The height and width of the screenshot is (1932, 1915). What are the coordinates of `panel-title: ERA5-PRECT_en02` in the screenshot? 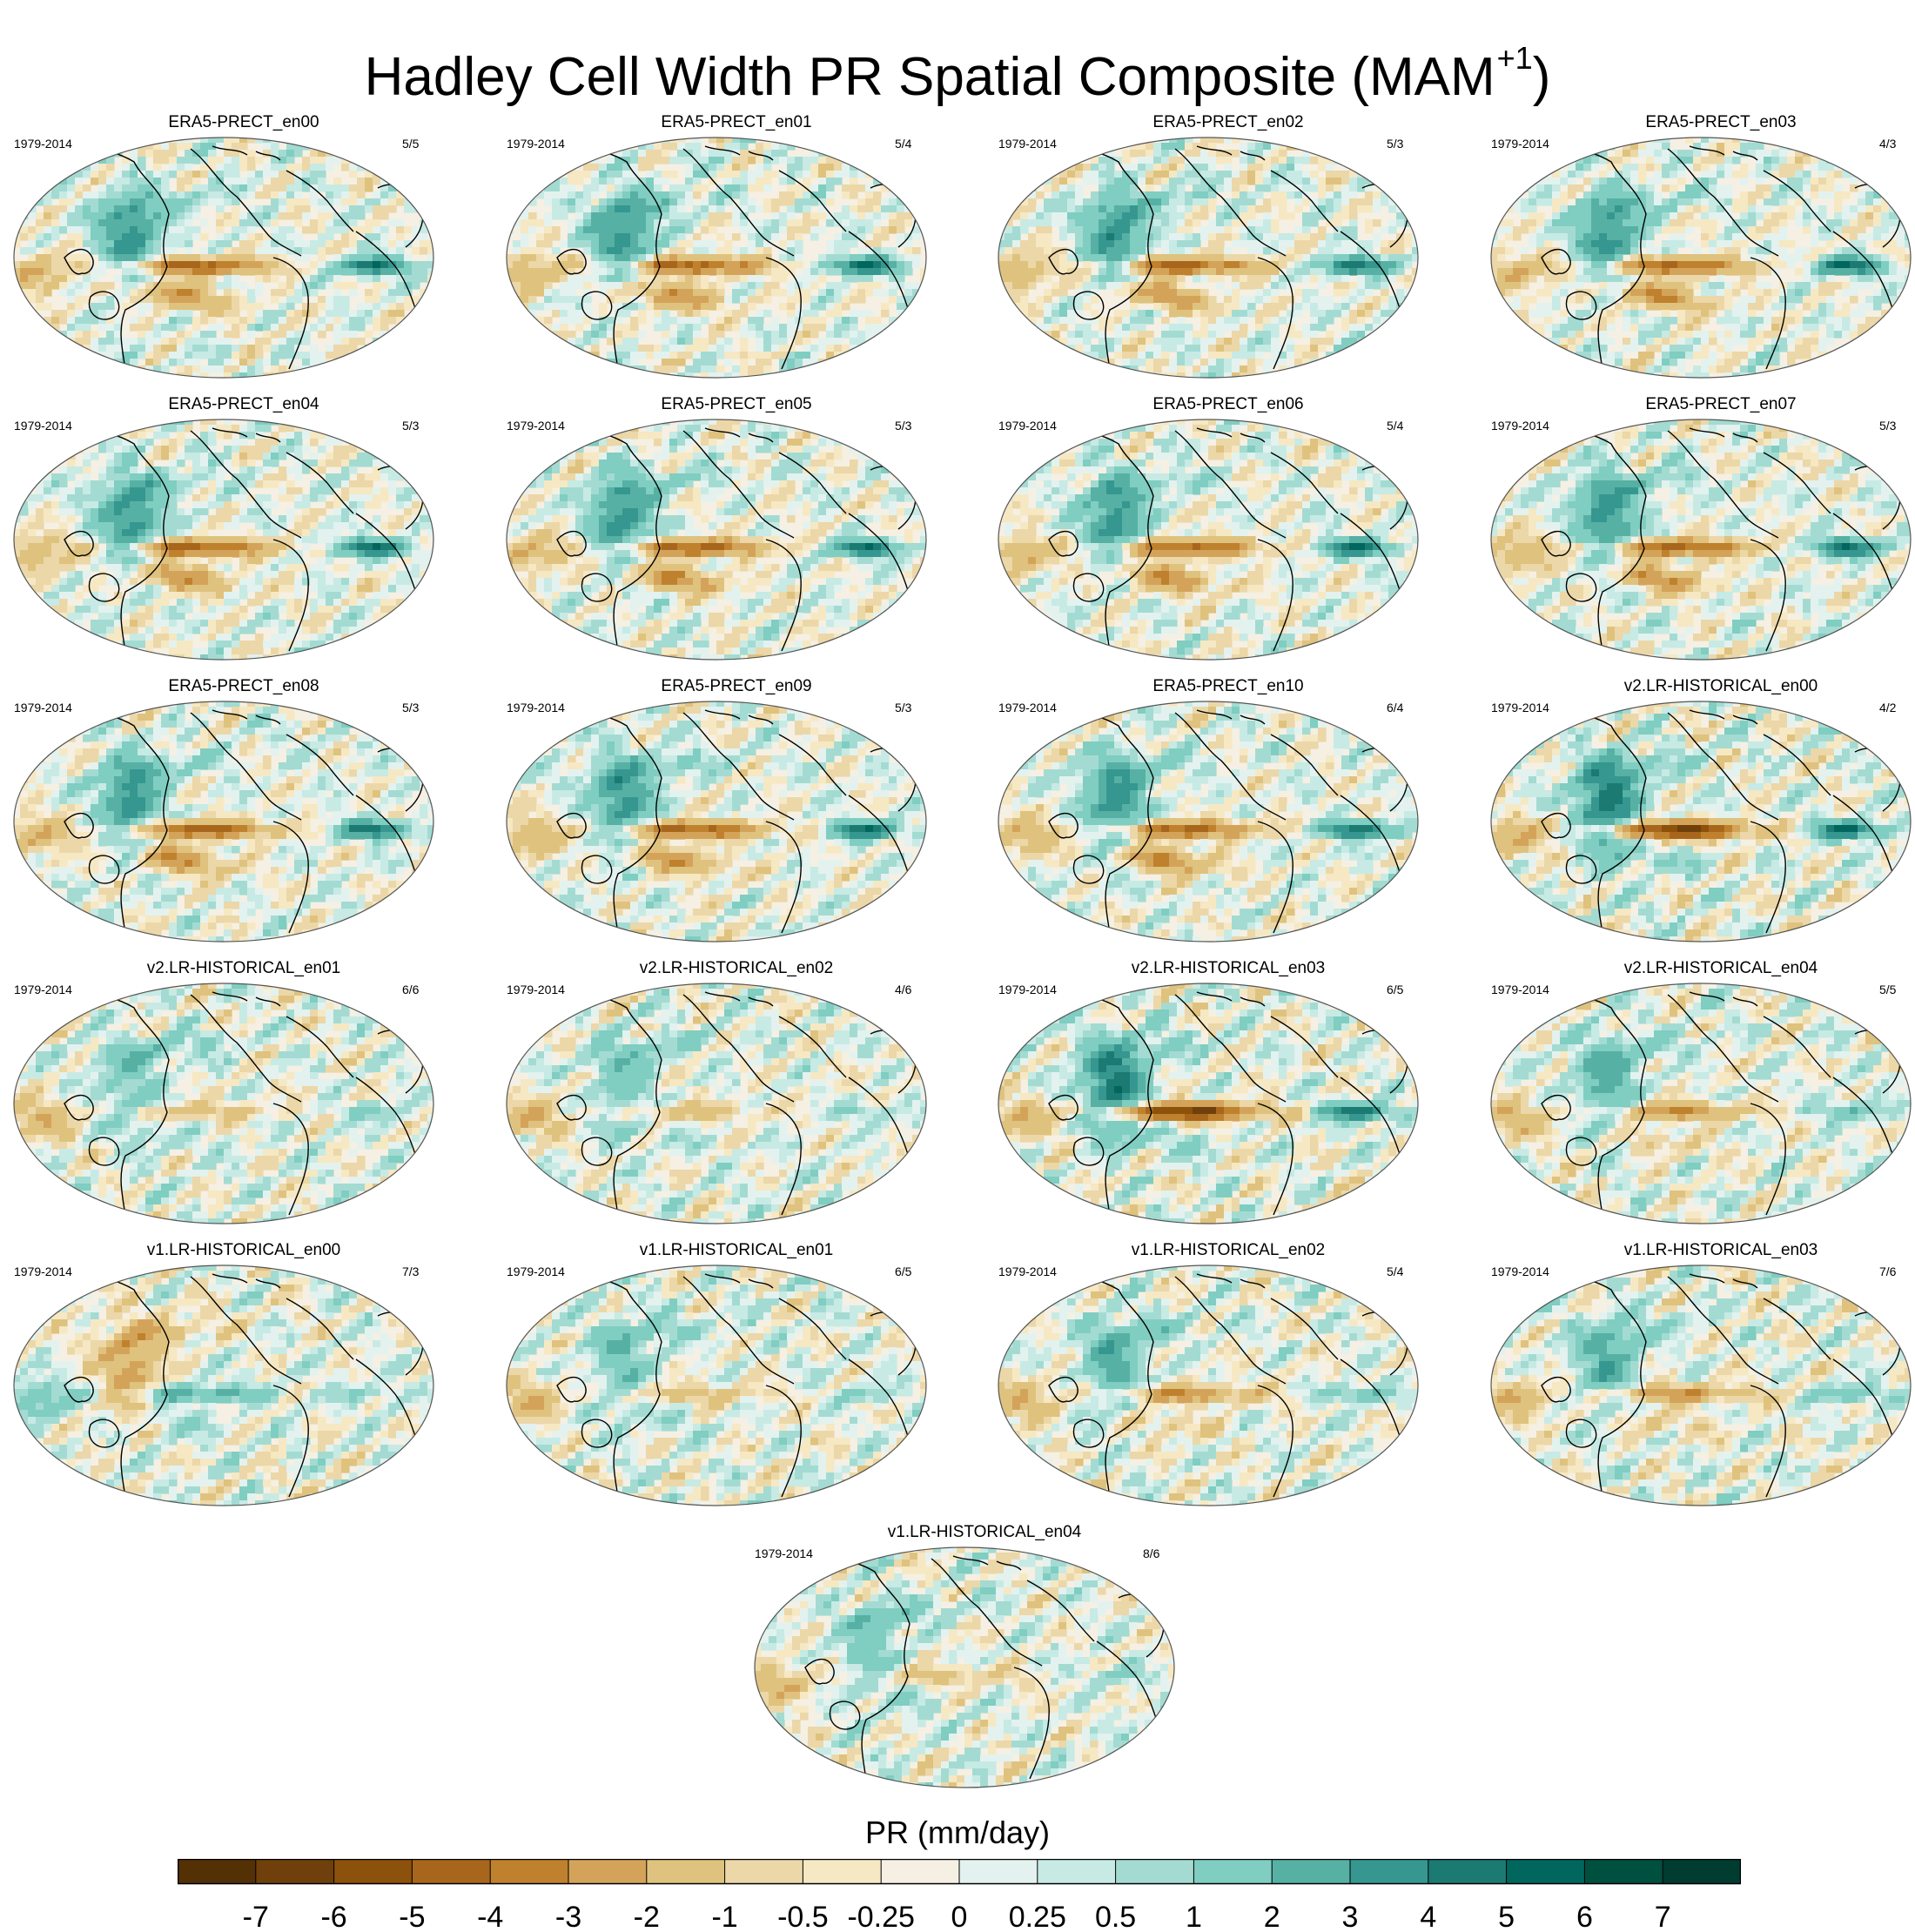 It's located at (1228, 123).